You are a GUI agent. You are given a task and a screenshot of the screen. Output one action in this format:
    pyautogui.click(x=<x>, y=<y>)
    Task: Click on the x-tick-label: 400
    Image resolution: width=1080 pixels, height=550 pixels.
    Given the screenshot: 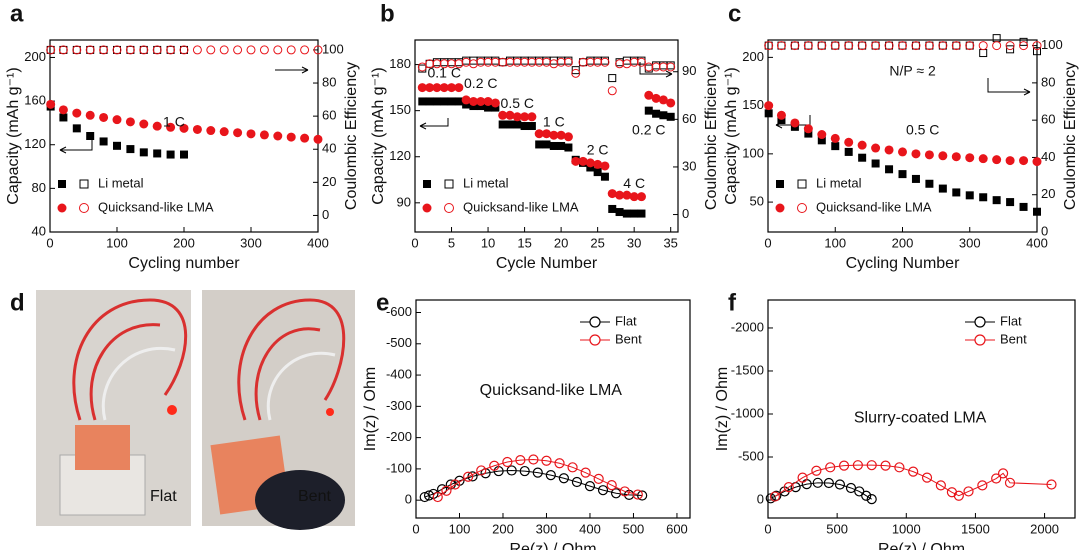 What is the action you would take?
    pyautogui.click(x=1037, y=242)
    